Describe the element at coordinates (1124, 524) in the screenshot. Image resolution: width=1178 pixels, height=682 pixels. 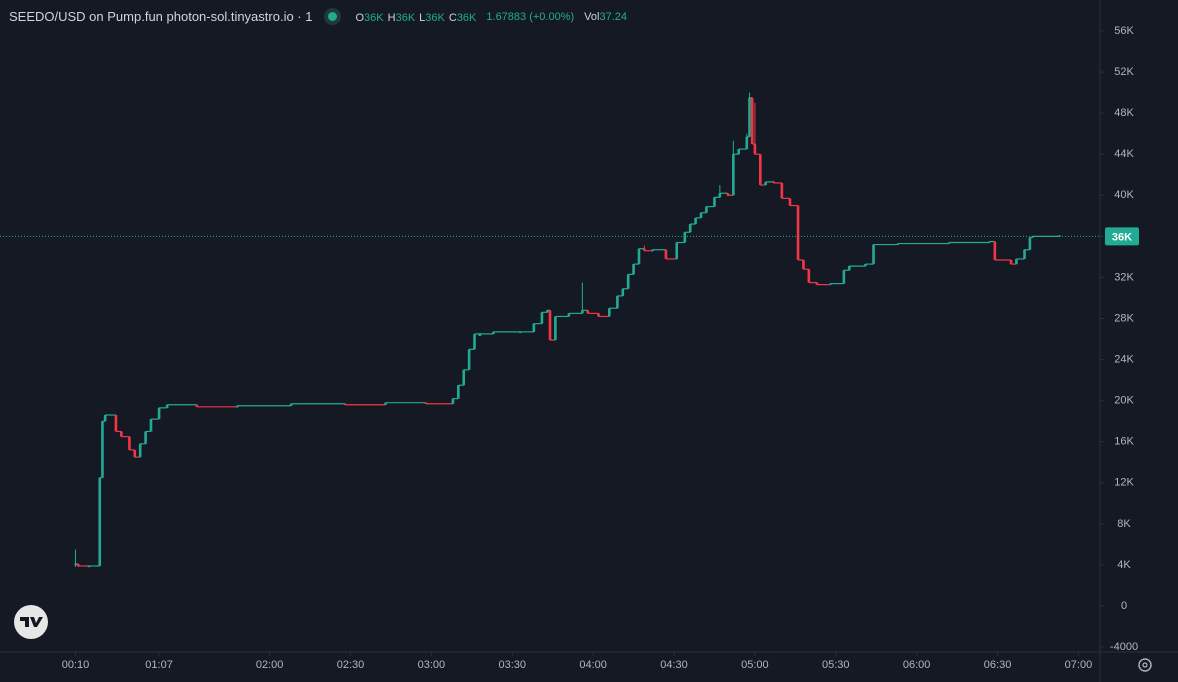
I see `y-tick-label: 8K` at that location.